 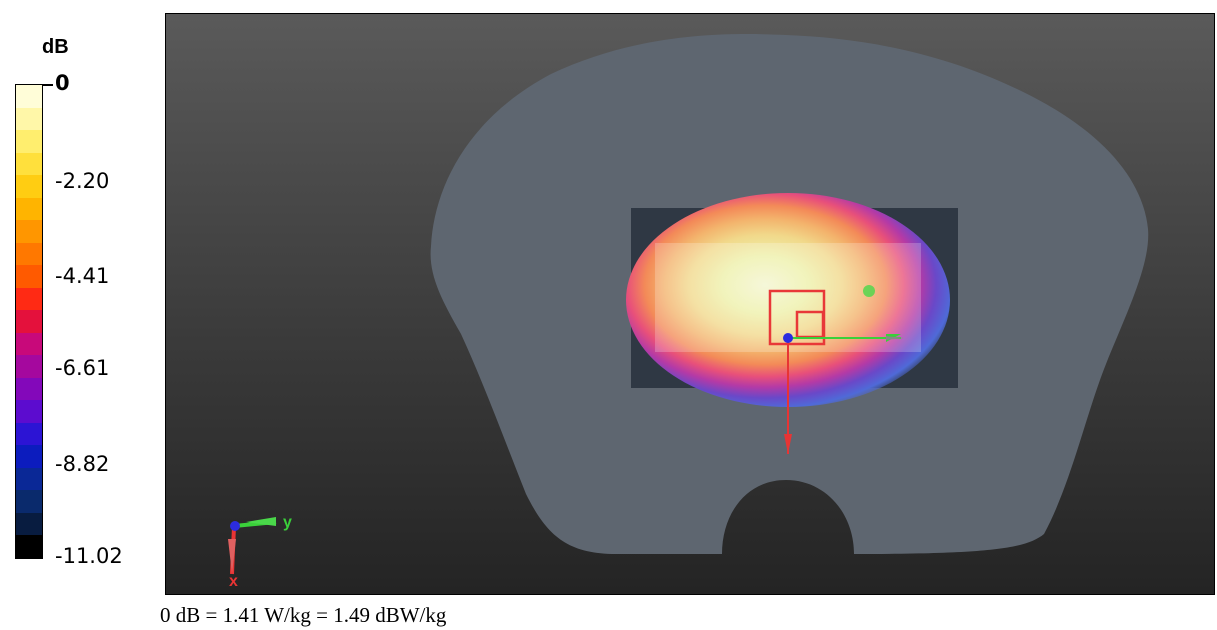 I want to click on colorbar-gradient, so click(x=29, y=321).